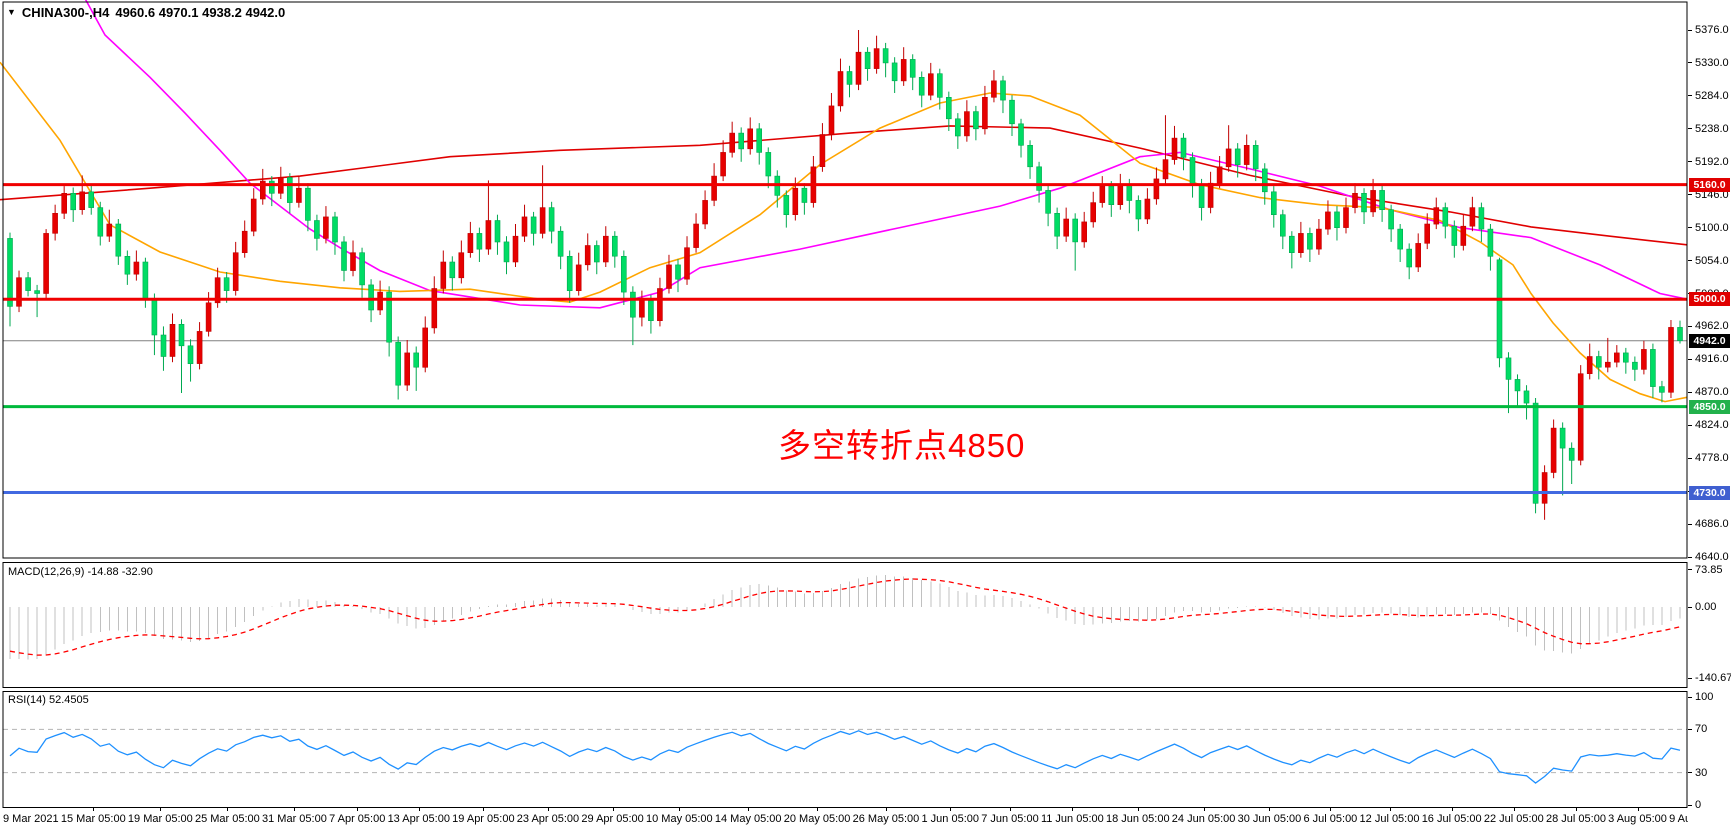  What do you see at coordinates (1514, 819) in the screenshot?
I see `time-axis-label: 22 Jul 05:00` at bounding box center [1514, 819].